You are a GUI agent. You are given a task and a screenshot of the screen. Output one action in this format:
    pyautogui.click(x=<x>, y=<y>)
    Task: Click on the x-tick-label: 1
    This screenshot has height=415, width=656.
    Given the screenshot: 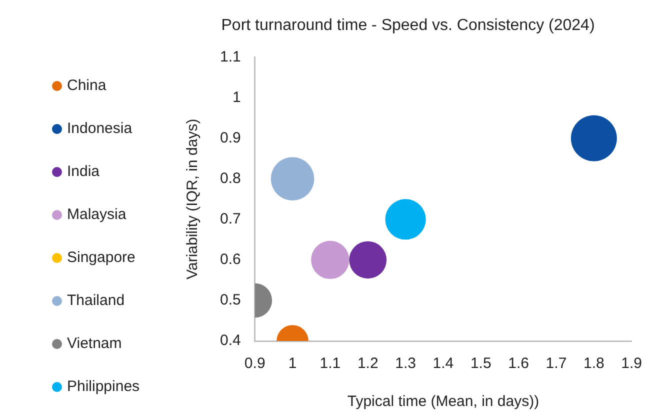 What is the action you would take?
    pyautogui.click(x=292, y=363)
    